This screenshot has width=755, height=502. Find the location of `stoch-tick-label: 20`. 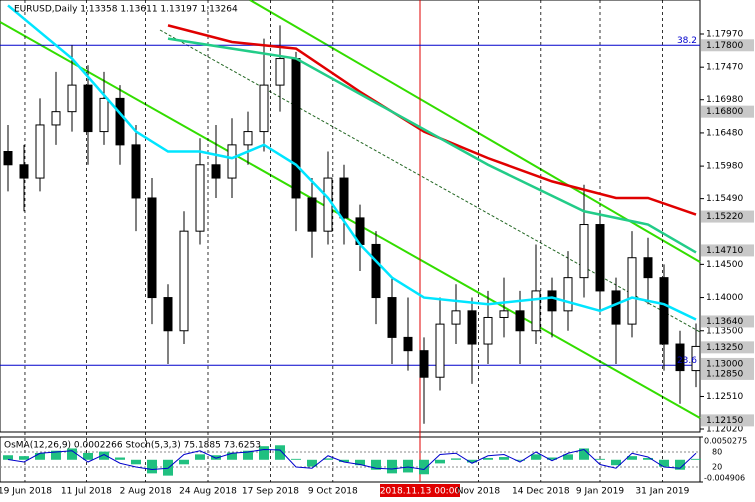

stoch-tick-label: 20 is located at coordinates (717, 467).